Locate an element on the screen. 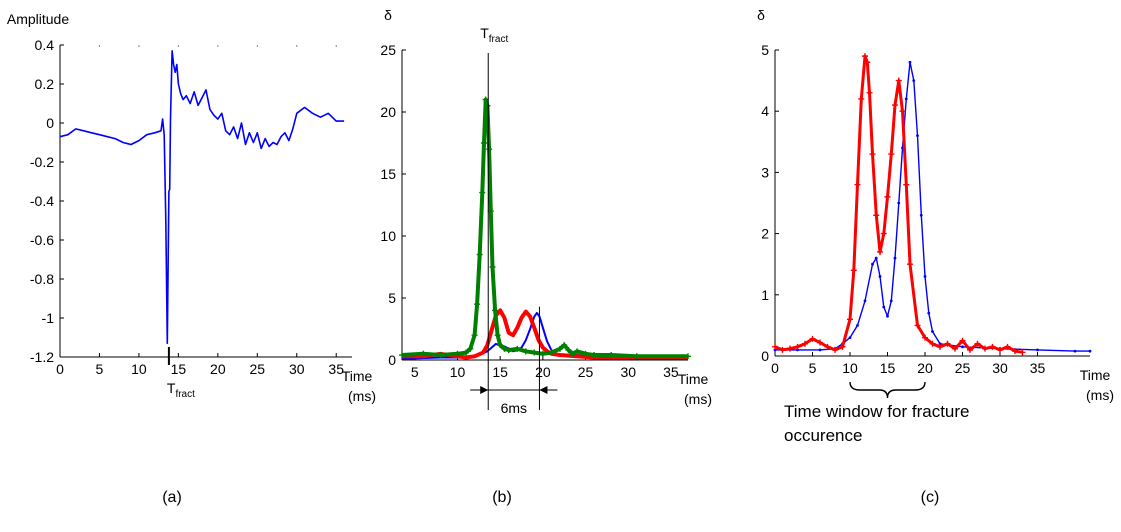 Image resolution: width=1121 pixels, height=532 pixels. span-arrow-head-left is located at coordinates (484, 390).